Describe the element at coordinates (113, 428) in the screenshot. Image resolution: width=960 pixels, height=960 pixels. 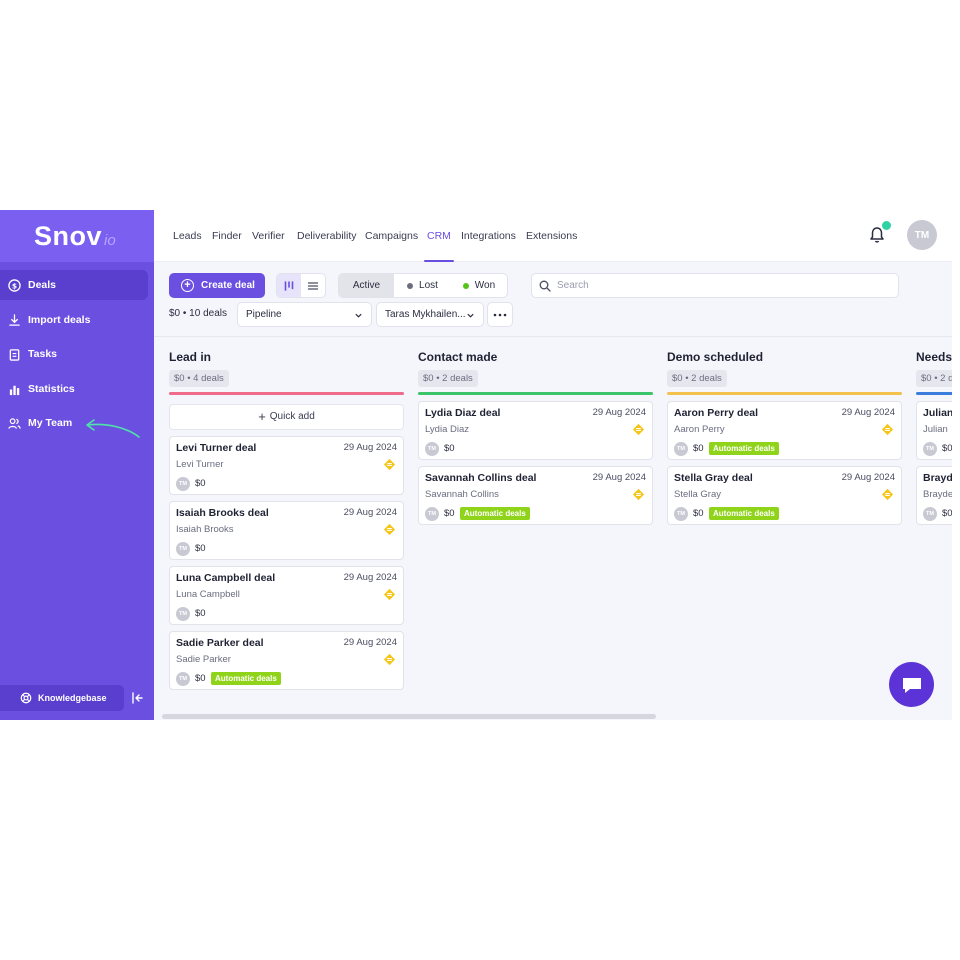
I see `pointer-arrow-icon` at that location.